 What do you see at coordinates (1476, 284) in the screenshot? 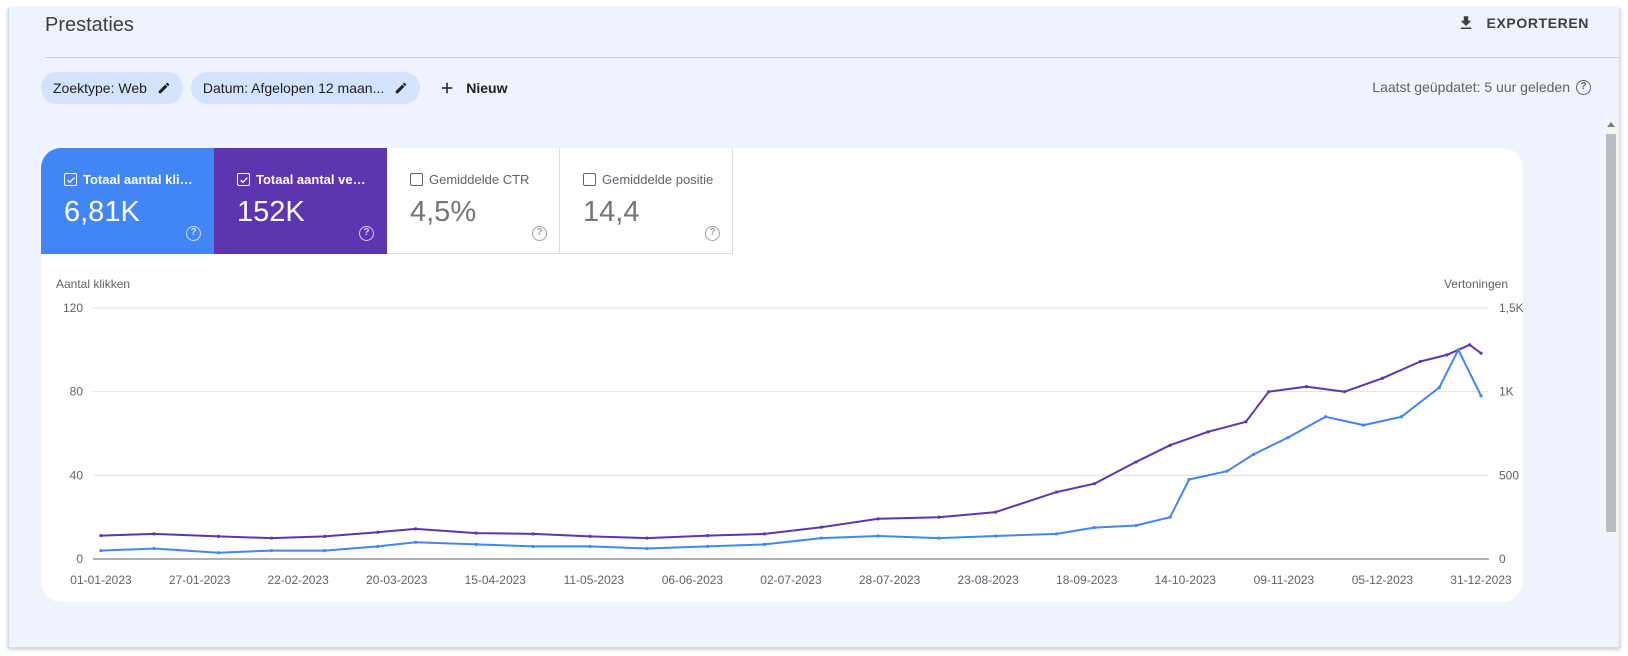
I see `right-axis-label: Vertoningen` at bounding box center [1476, 284].